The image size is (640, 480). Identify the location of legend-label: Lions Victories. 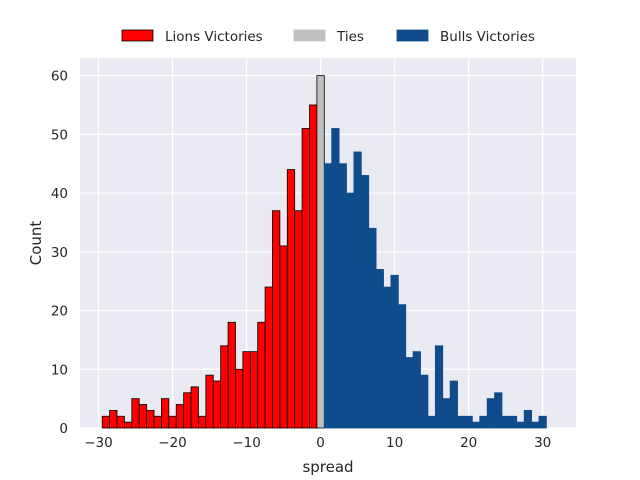
(214, 37).